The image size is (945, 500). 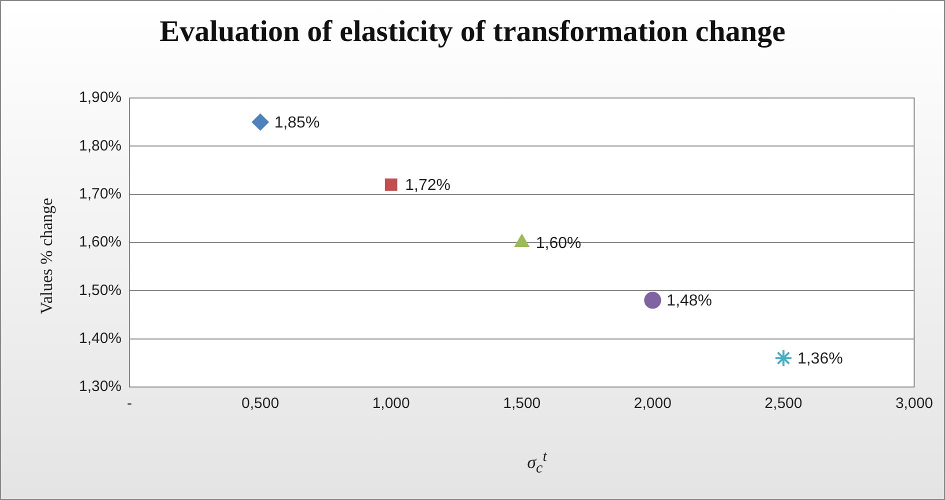 What do you see at coordinates (100, 290) in the screenshot?
I see `y-tick-label: 1,50%` at bounding box center [100, 290].